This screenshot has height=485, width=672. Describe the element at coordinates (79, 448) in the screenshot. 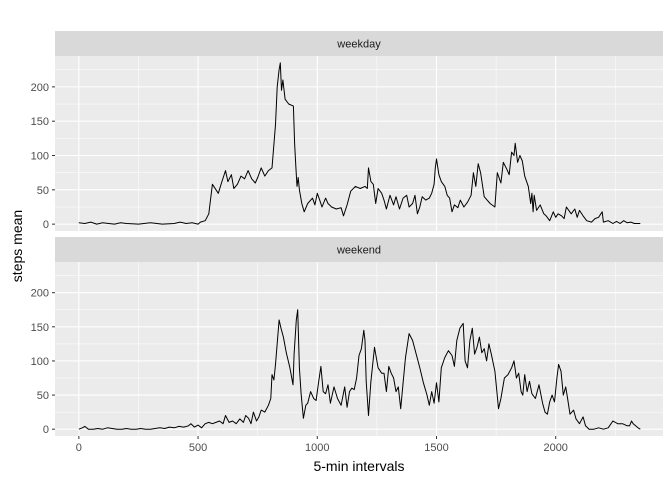

I see `x-tick-label: 0` at that location.